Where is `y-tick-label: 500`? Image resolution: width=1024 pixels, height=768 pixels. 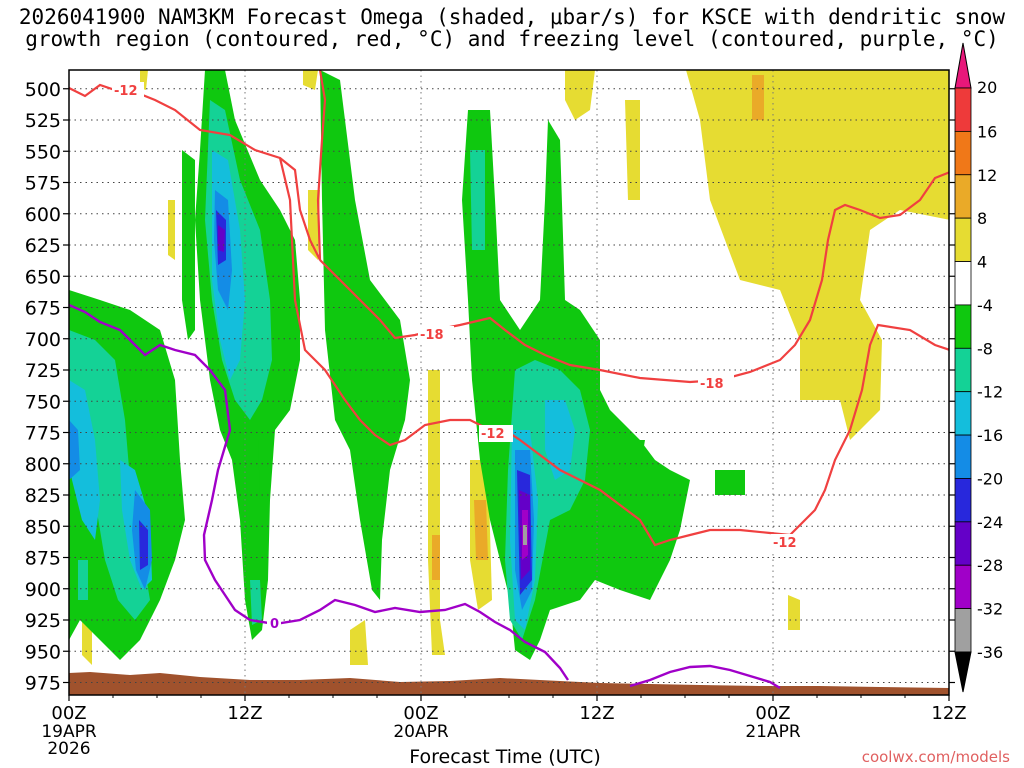 y-tick-label: 500 is located at coordinates (43, 90).